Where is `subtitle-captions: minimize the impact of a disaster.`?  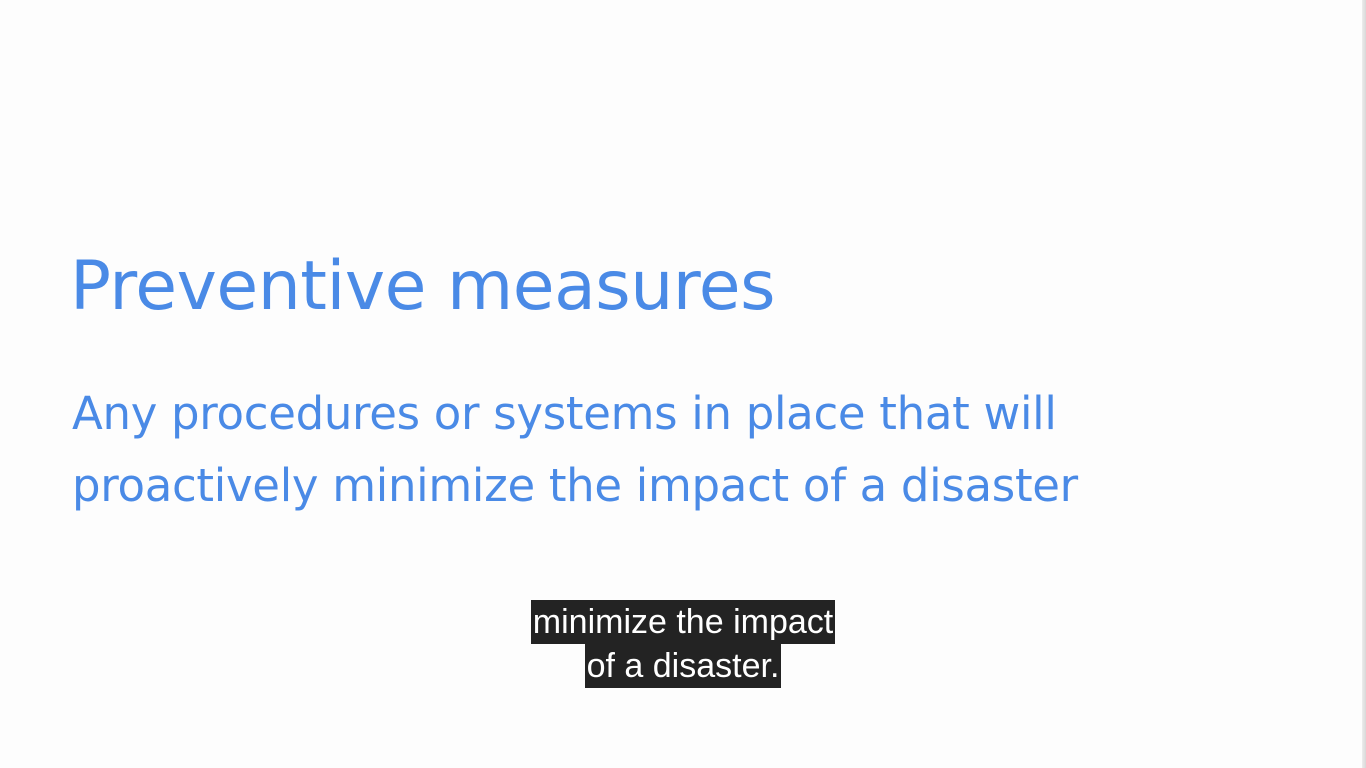
subtitle-captions: minimize the impact of a disaster. is located at coordinates (683, 644).